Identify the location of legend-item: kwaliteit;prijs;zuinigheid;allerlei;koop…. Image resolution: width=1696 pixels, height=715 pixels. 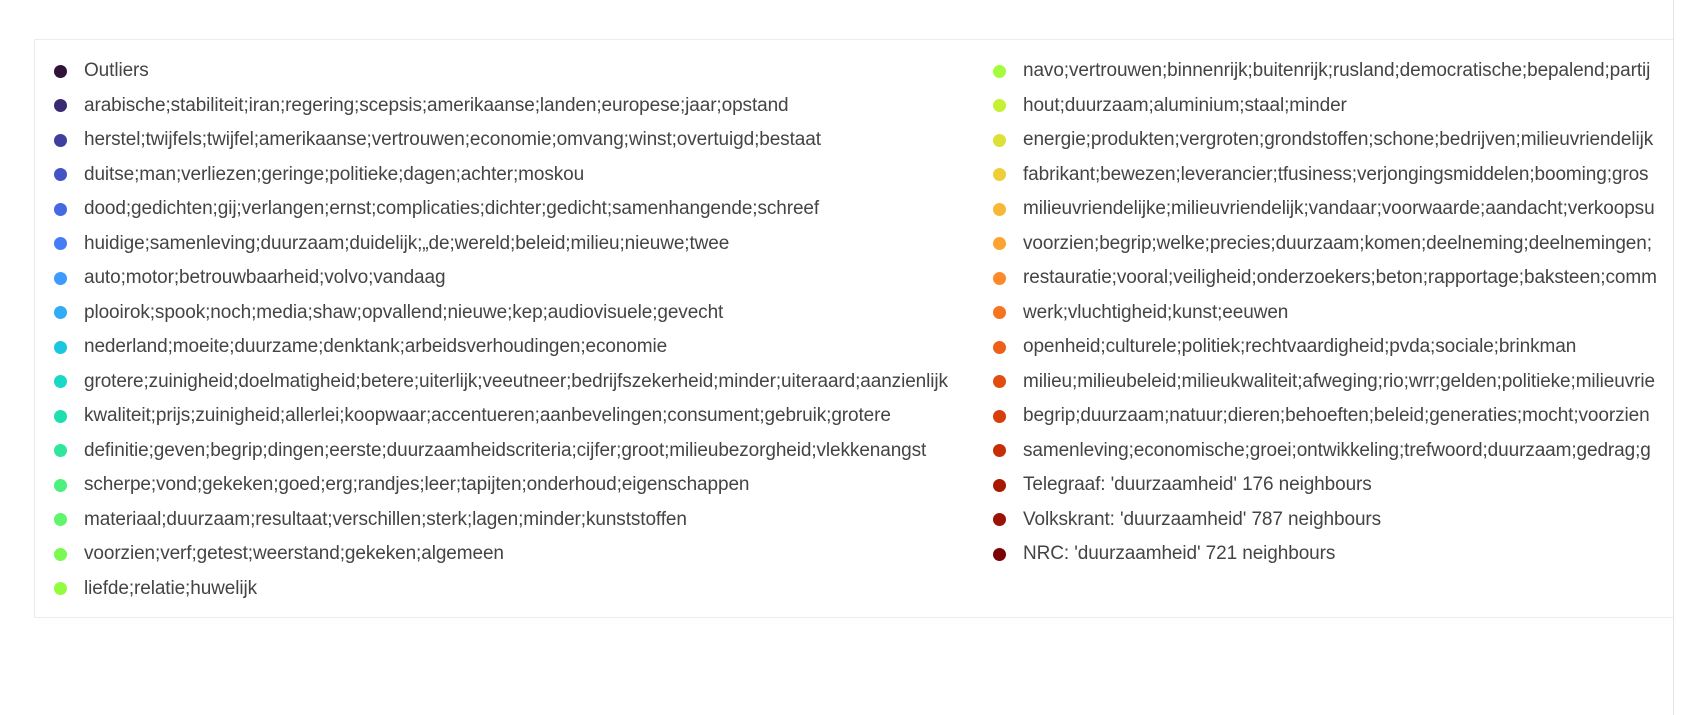
(501, 416).